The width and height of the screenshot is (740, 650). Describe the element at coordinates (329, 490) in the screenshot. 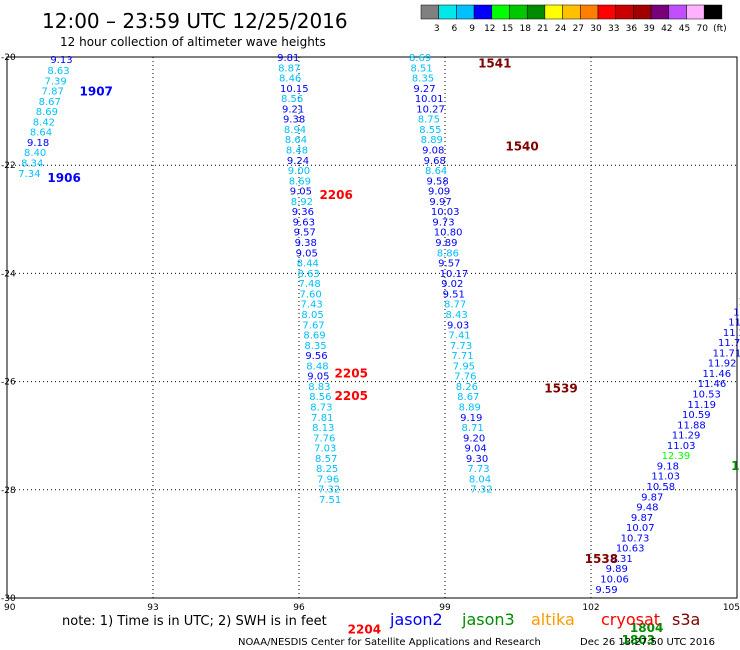

I see `wave-height-value: 7.32` at that location.